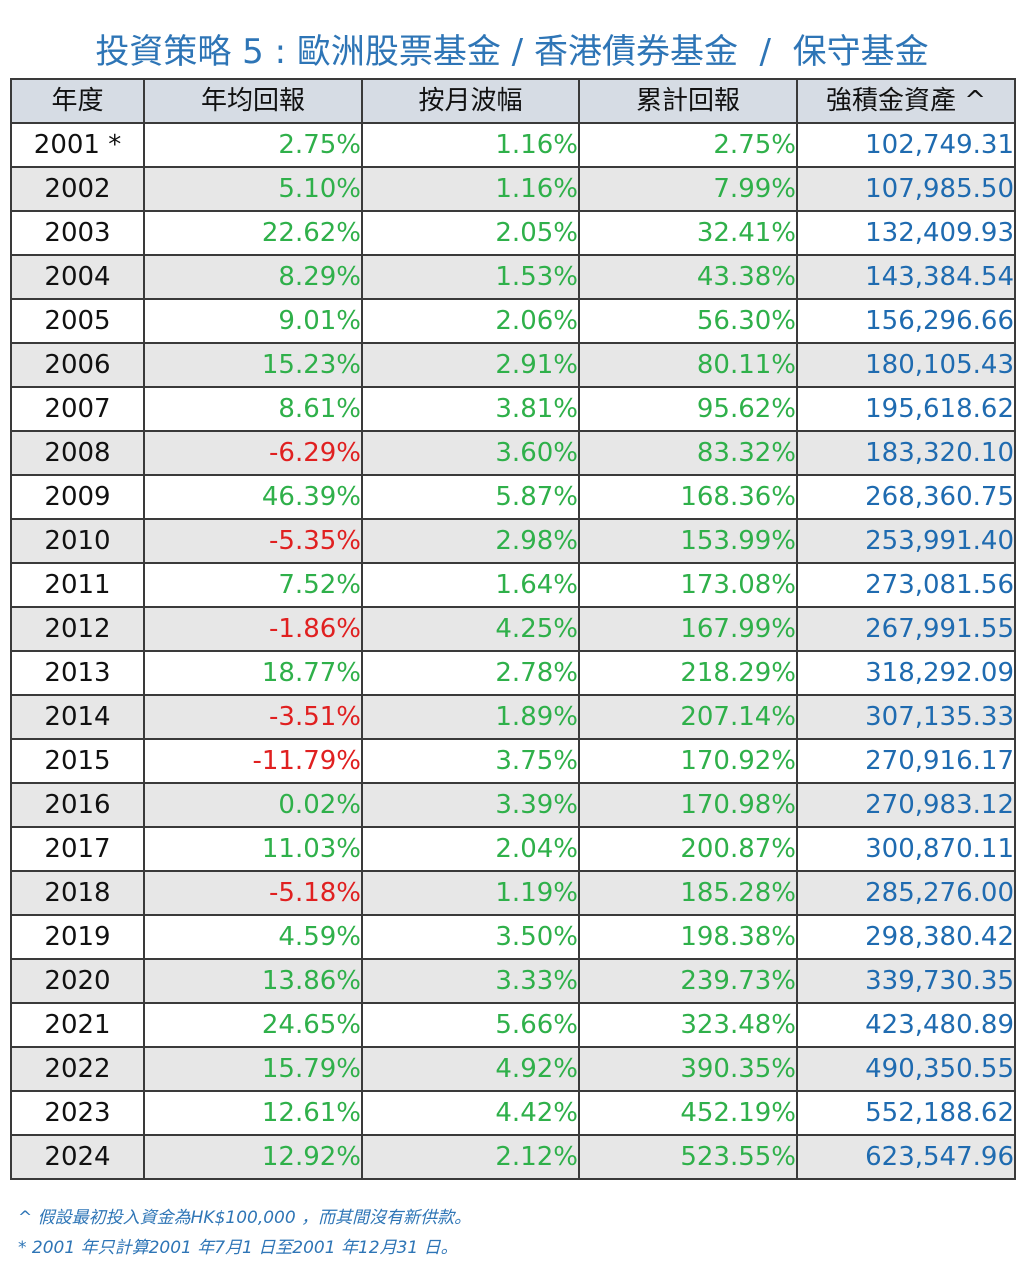 The width and height of the screenshot is (1024, 1282). Describe the element at coordinates (470, 673) in the screenshot. I see `monthly-volatility-cell: 2.78%` at that location.